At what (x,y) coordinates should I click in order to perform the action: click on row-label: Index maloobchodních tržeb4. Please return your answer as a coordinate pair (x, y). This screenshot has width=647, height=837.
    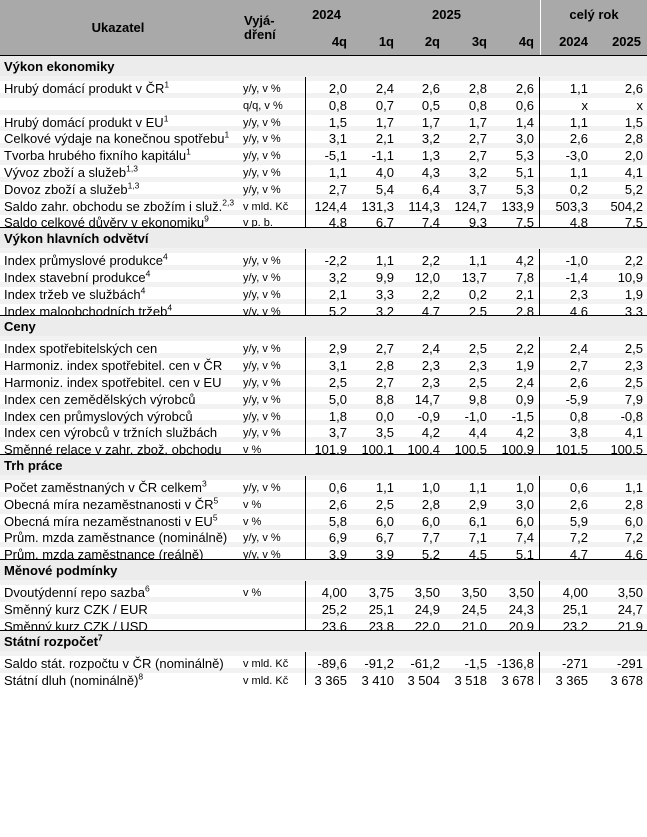
    Looking at the image, I should click on (118, 311).